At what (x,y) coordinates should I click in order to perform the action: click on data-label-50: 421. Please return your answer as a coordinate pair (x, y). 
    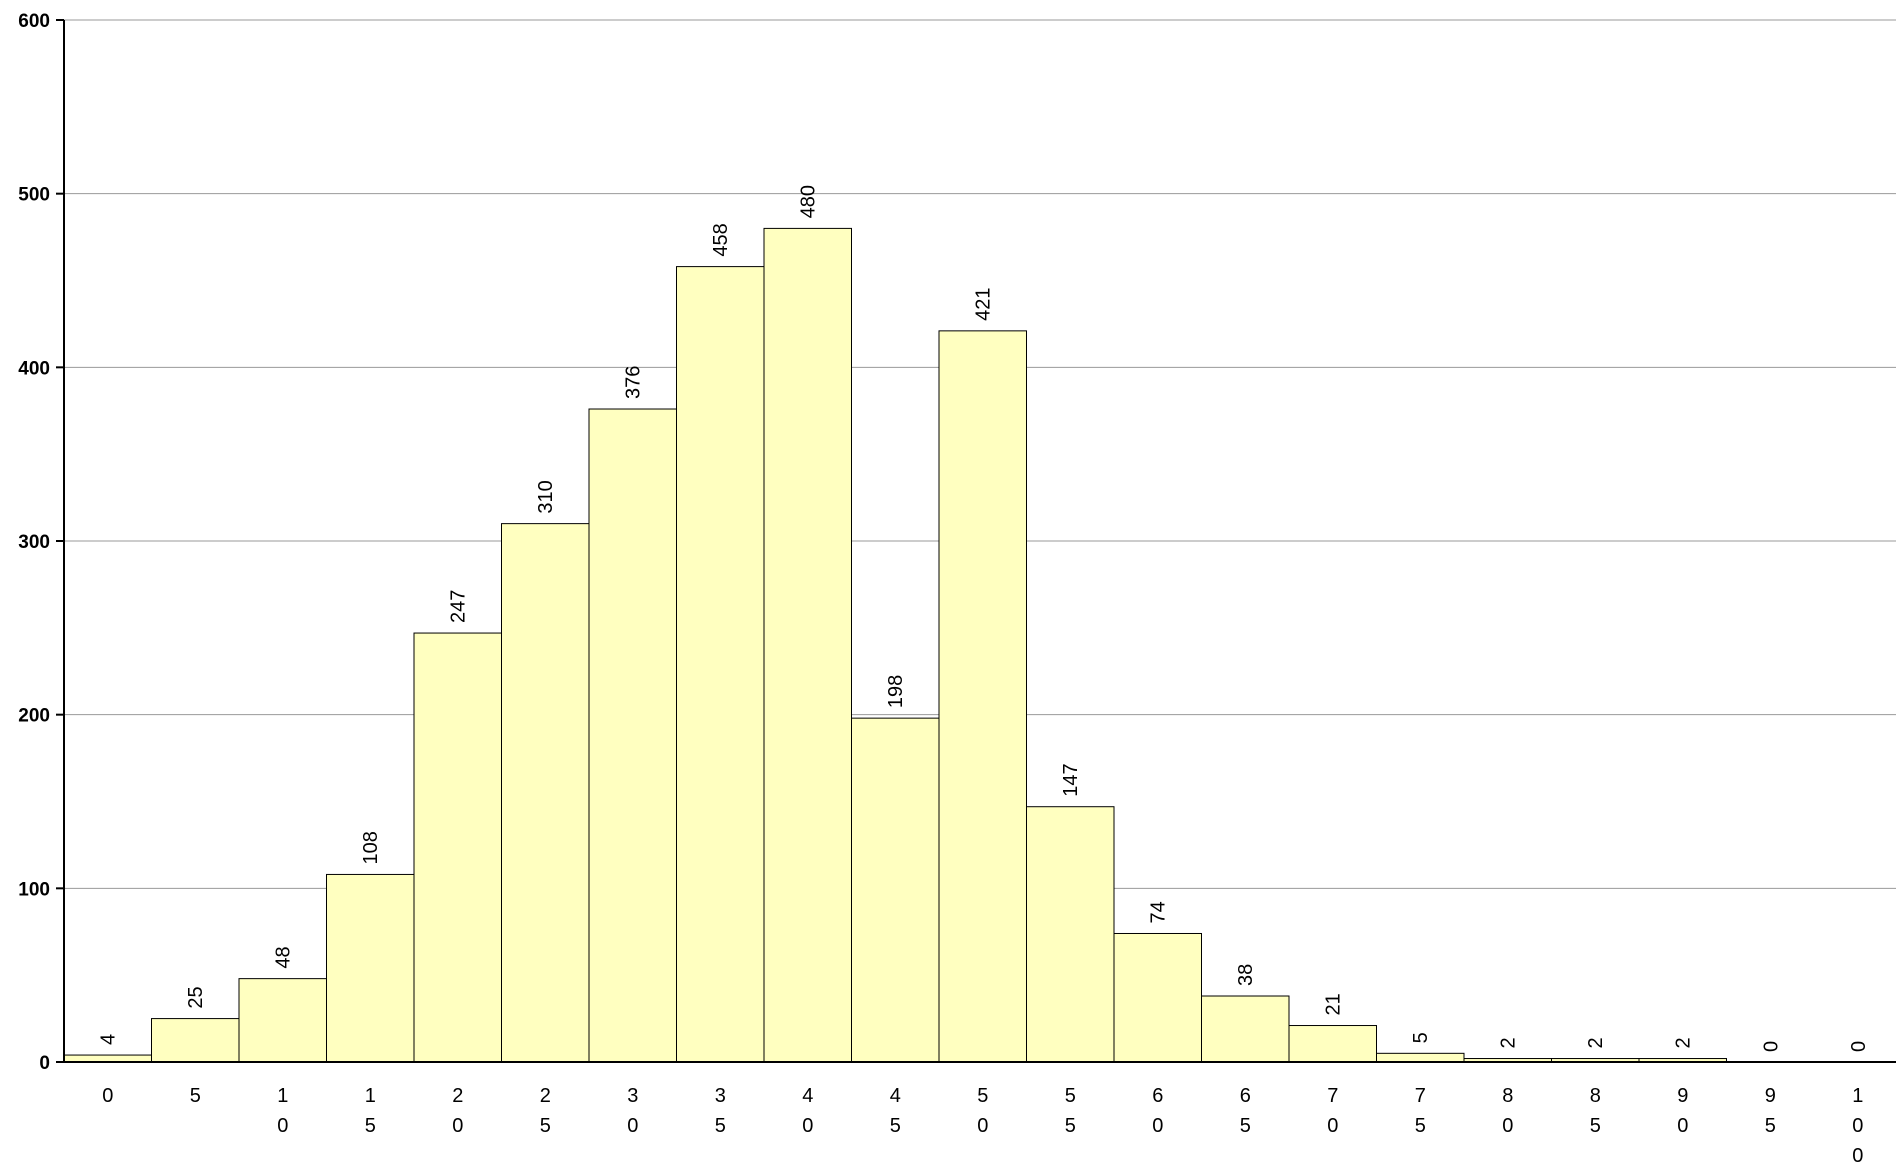
    Looking at the image, I should click on (984, 303).